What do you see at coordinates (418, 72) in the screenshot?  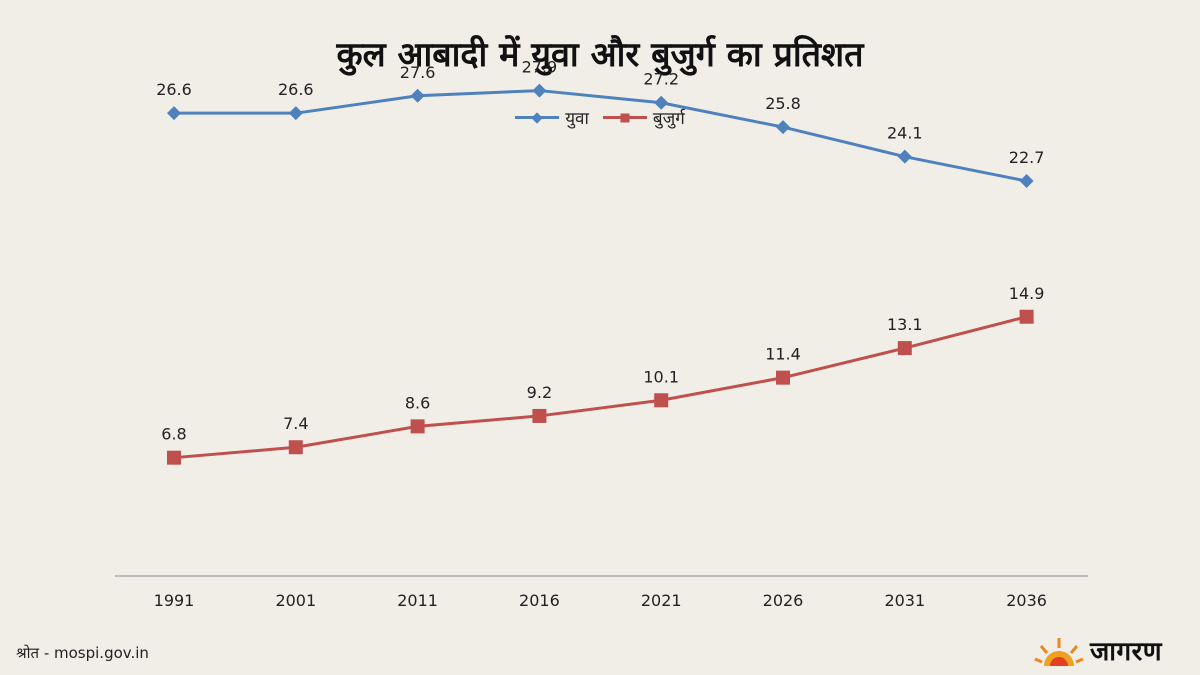 I see `data-label: 27.6` at bounding box center [418, 72].